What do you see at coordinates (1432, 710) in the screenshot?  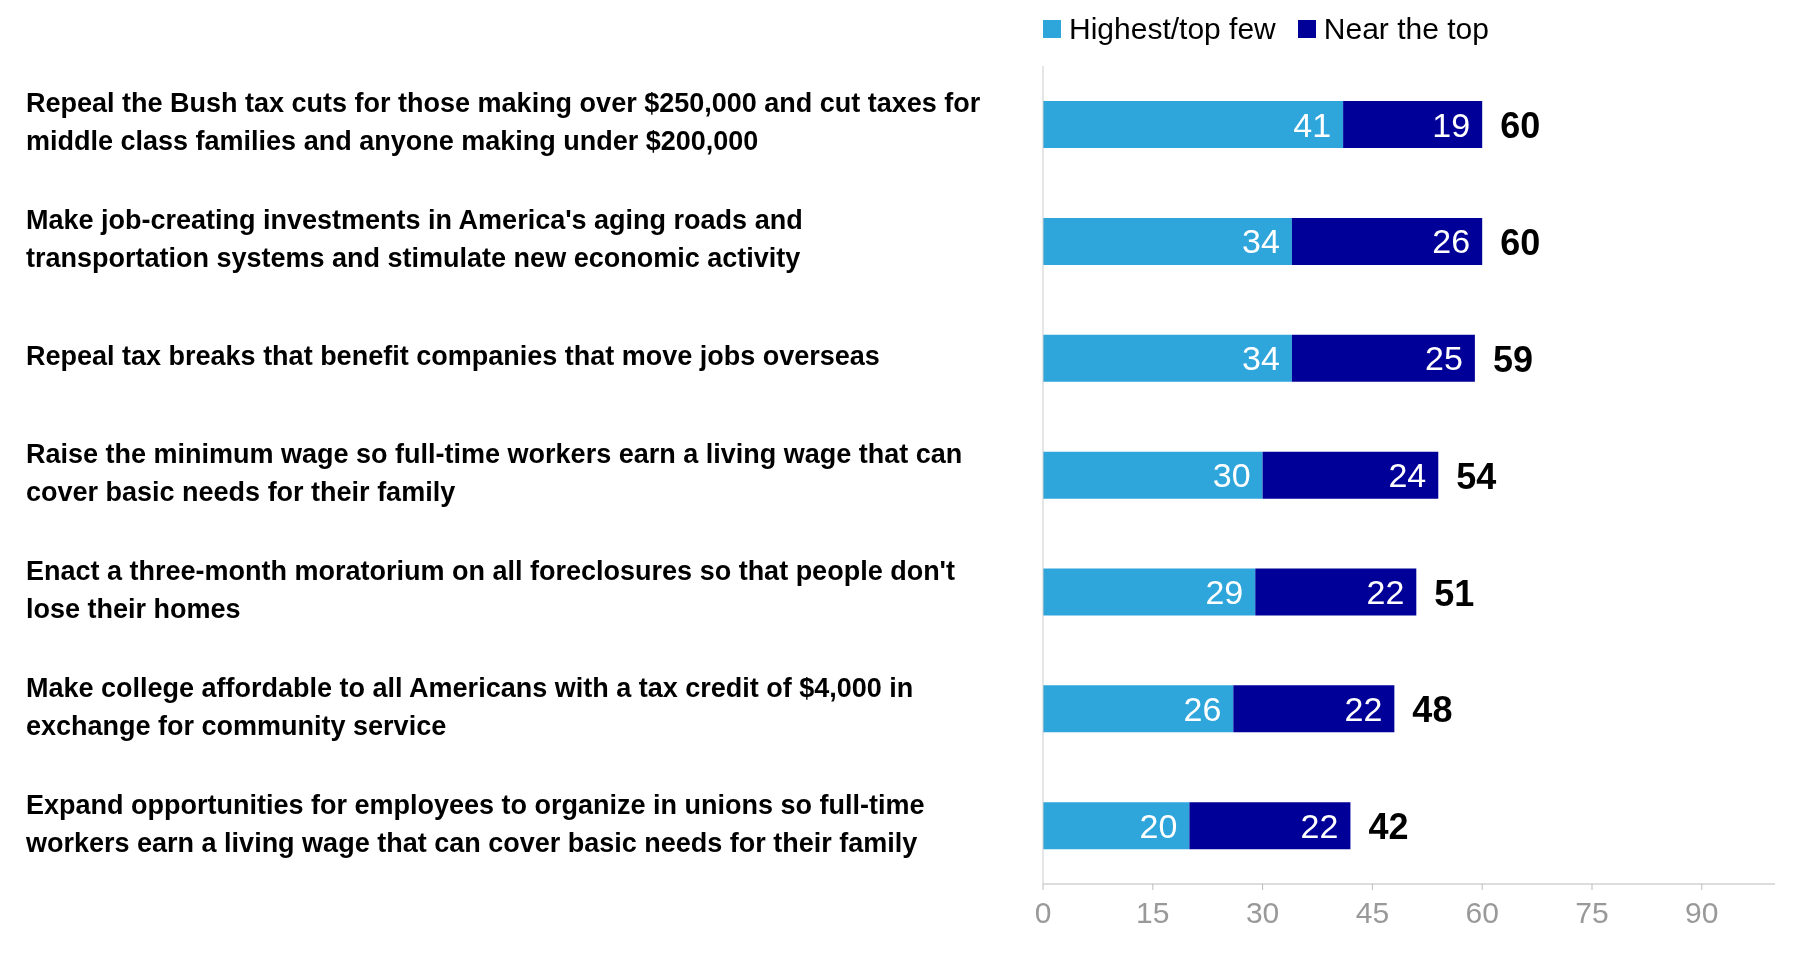 I see `total-label: 48` at bounding box center [1432, 710].